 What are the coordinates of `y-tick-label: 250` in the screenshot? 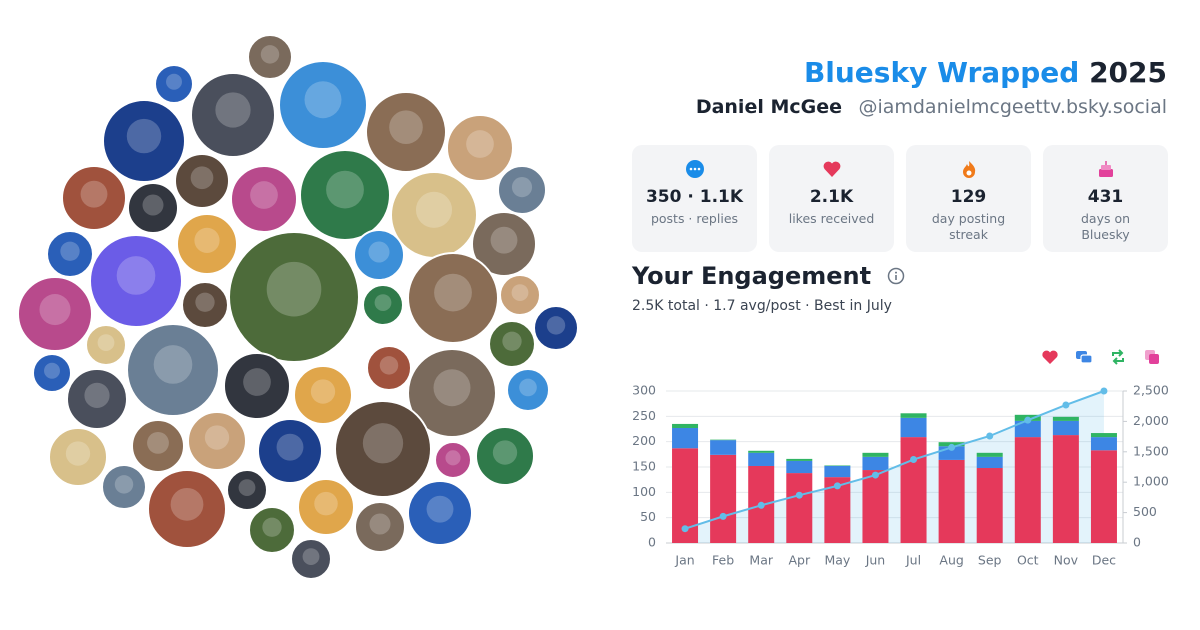 It's located at (644, 415).